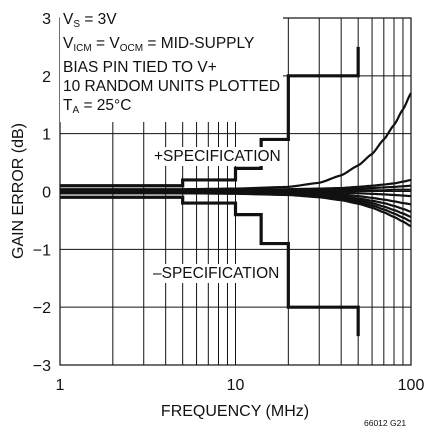  I want to click on condition-line-common-mode: VICM = VOCM = MID-SUPPLY, so click(159, 44).